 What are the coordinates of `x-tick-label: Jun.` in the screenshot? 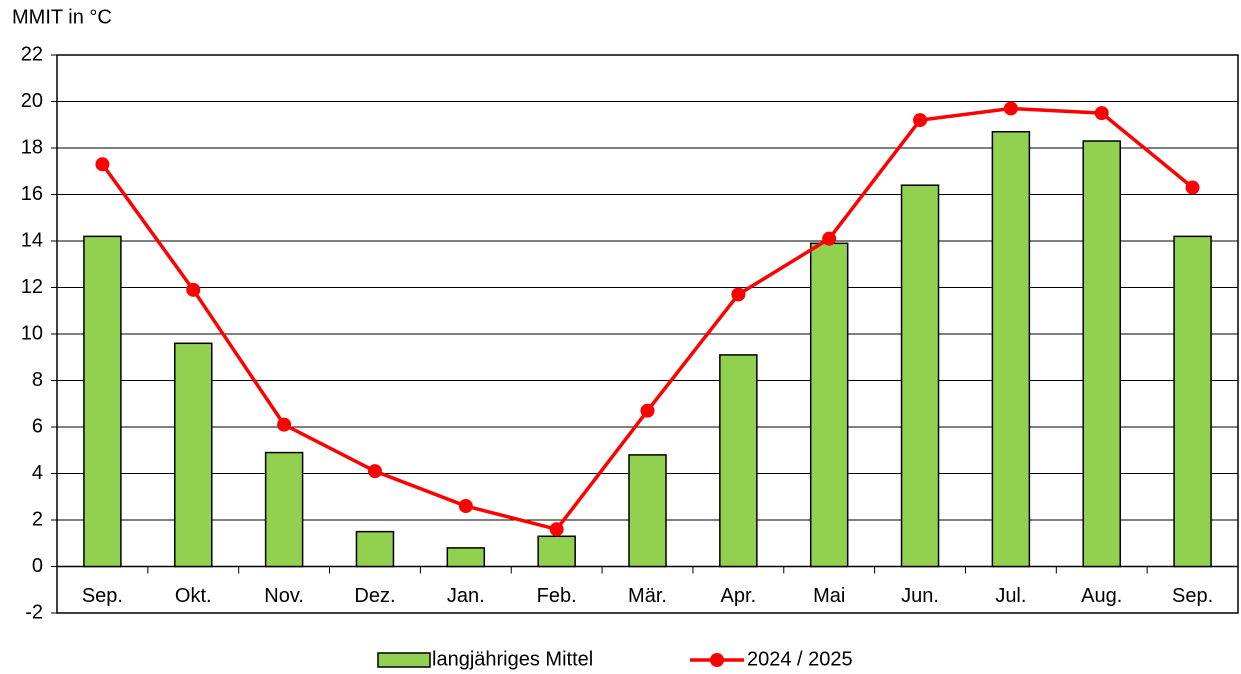 It's located at (920, 596).